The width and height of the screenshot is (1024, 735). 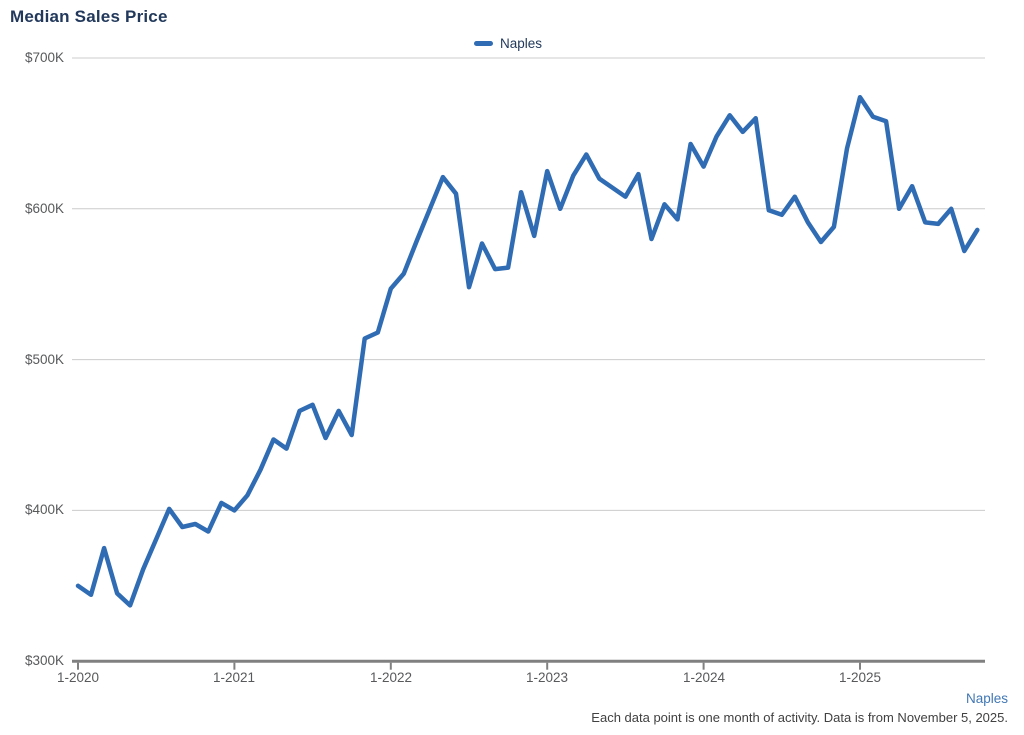 What do you see at coordinates (860, 677) in the screenshot?
I see `x-tick-label-2025: 1-2025` at bounding box center [860, 677].